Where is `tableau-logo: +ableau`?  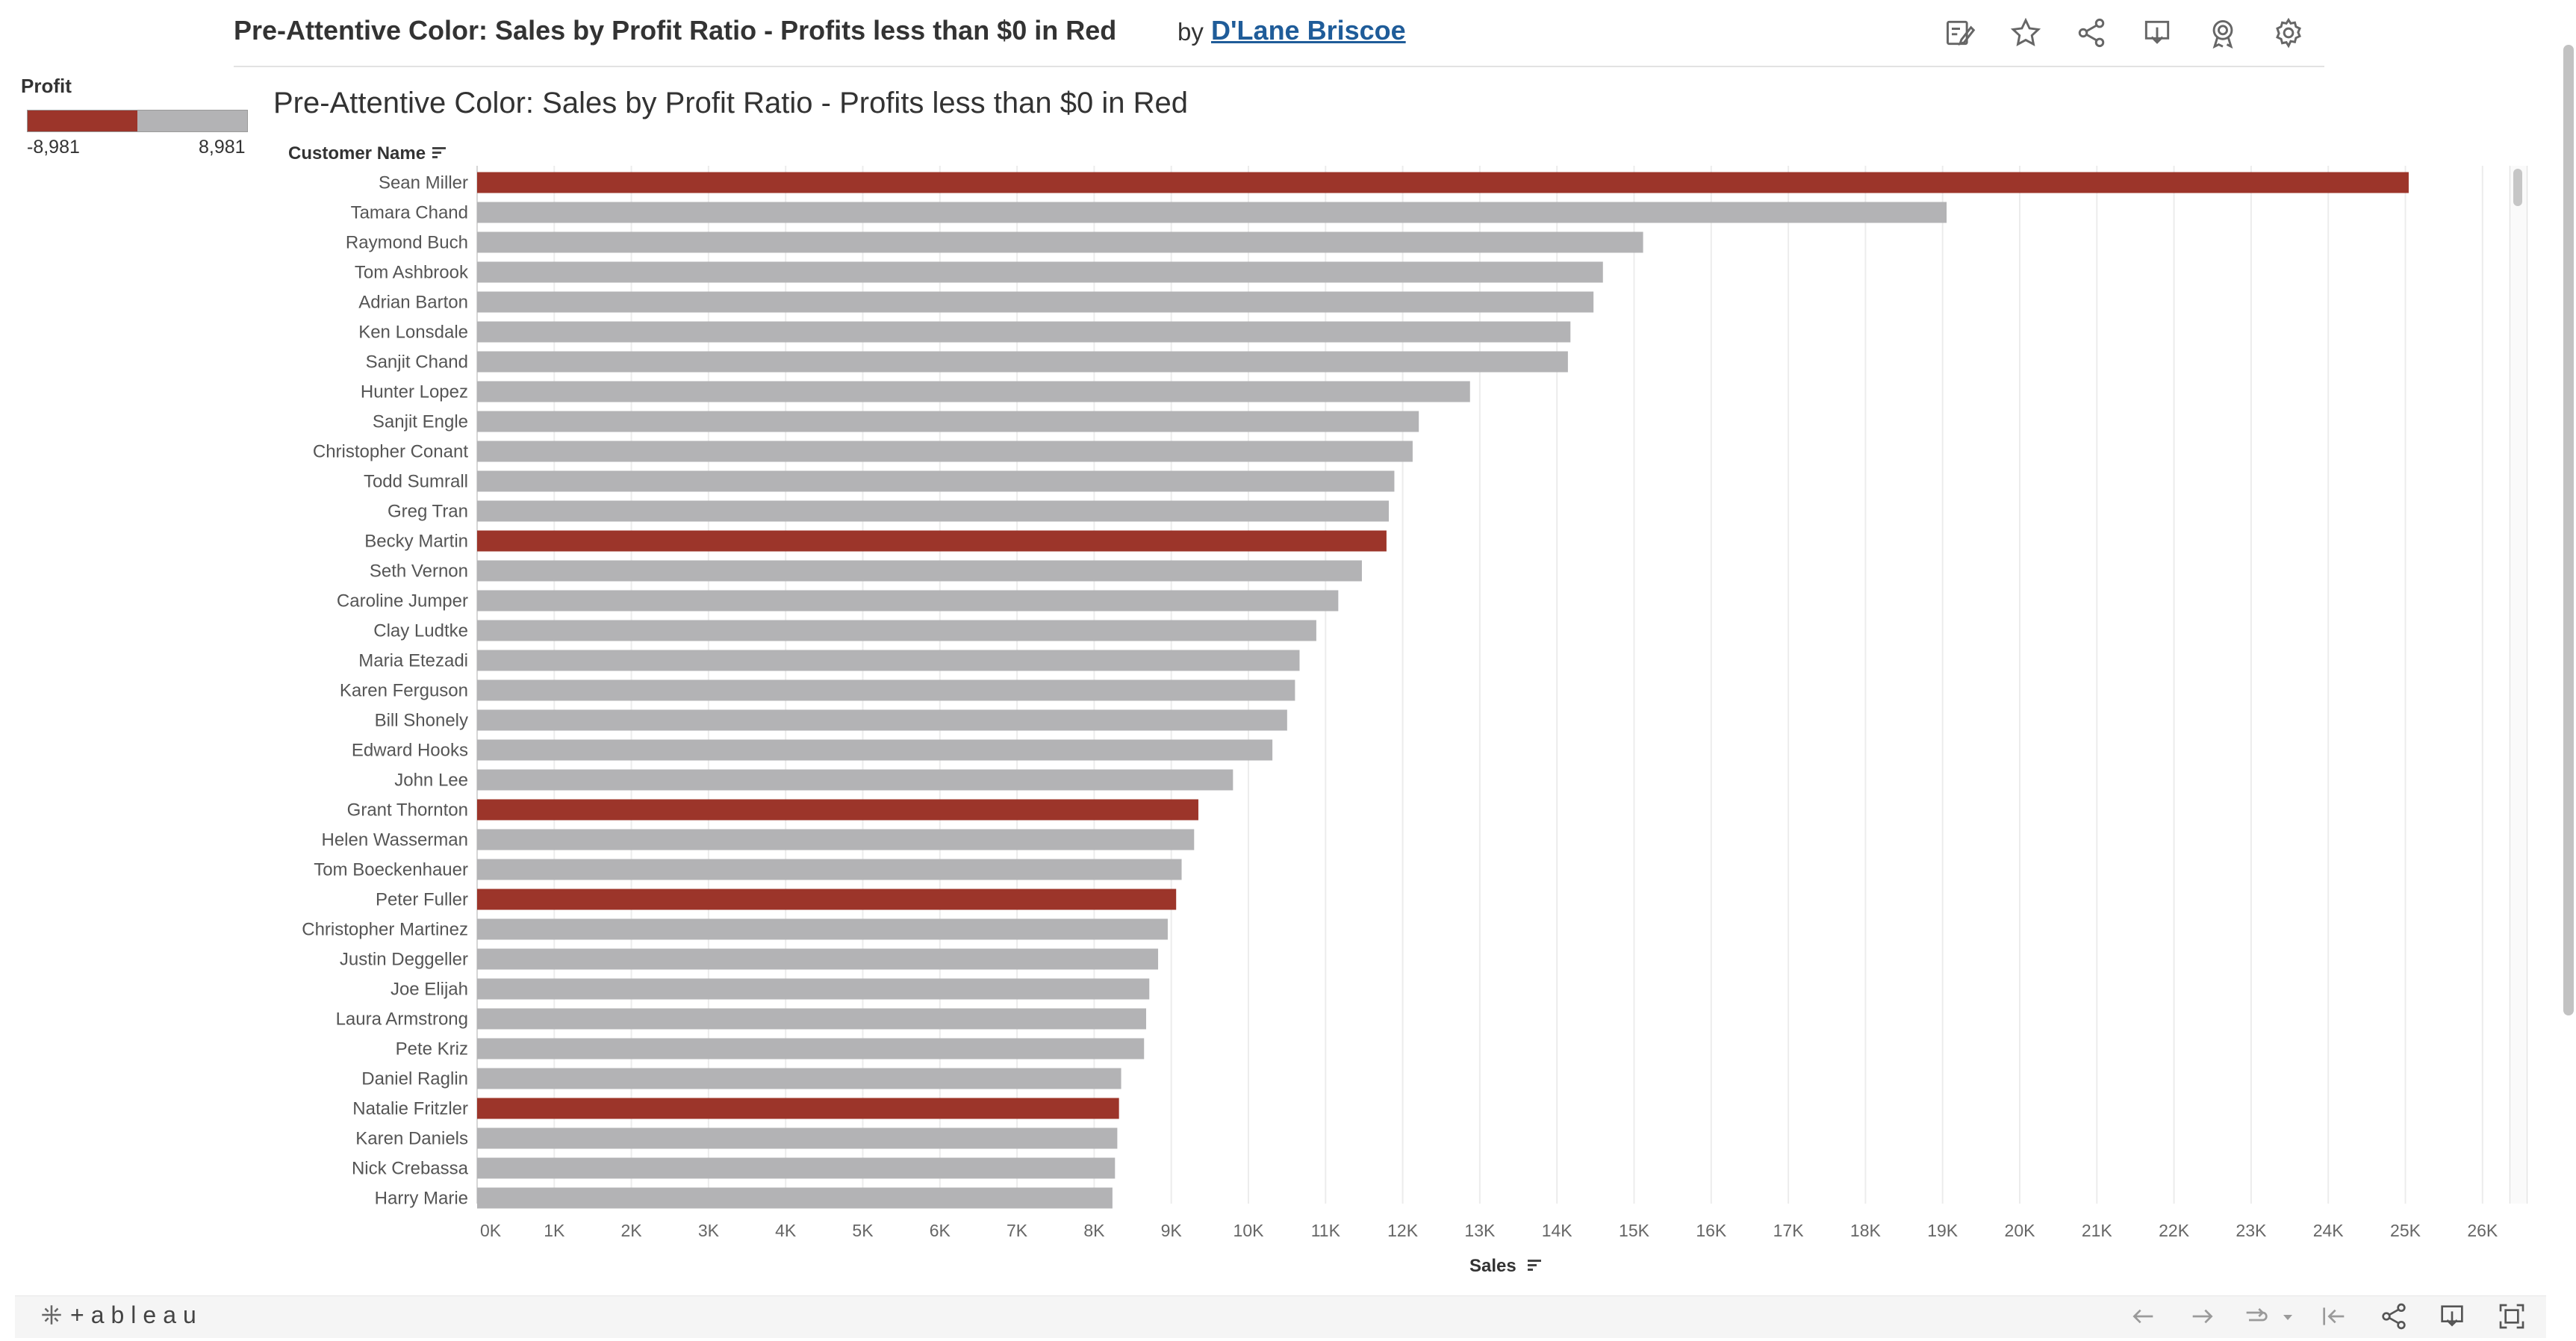 tableau-logo: +ableau is located at coordinates (121, 1315).